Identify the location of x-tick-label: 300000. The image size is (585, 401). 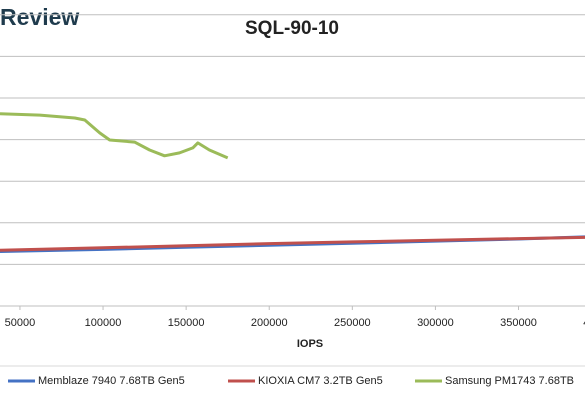
(435, 323).